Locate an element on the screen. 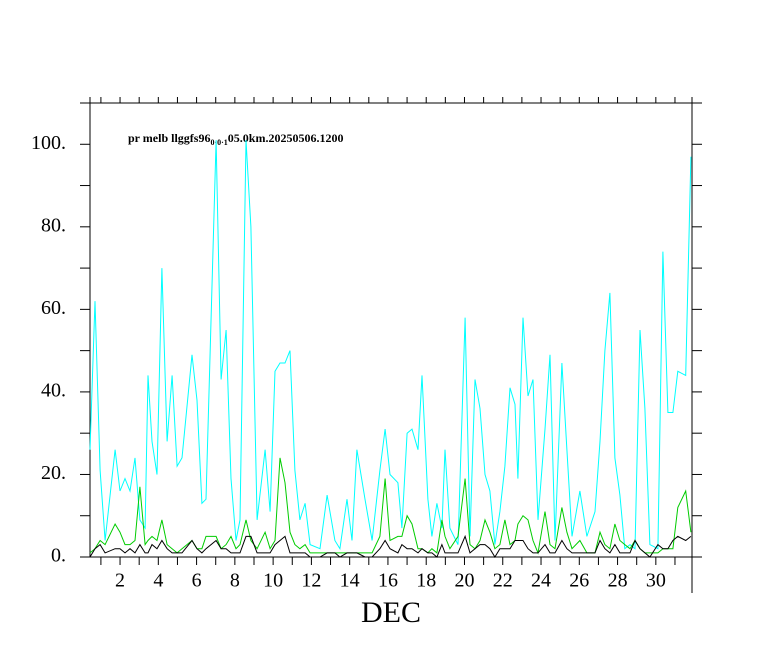 The image size is (768, 662). x-tick-label: 30 is located at coordinates (656, 581).